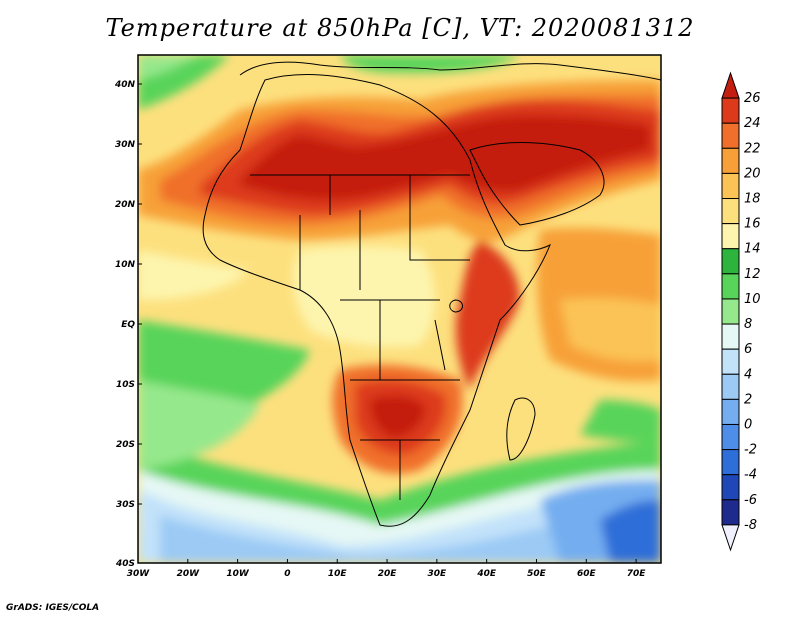  What do you see at coordinates (750, 450) in the screenshot?
I see `colorbar-label: -2` at bounding box center [750, 450].